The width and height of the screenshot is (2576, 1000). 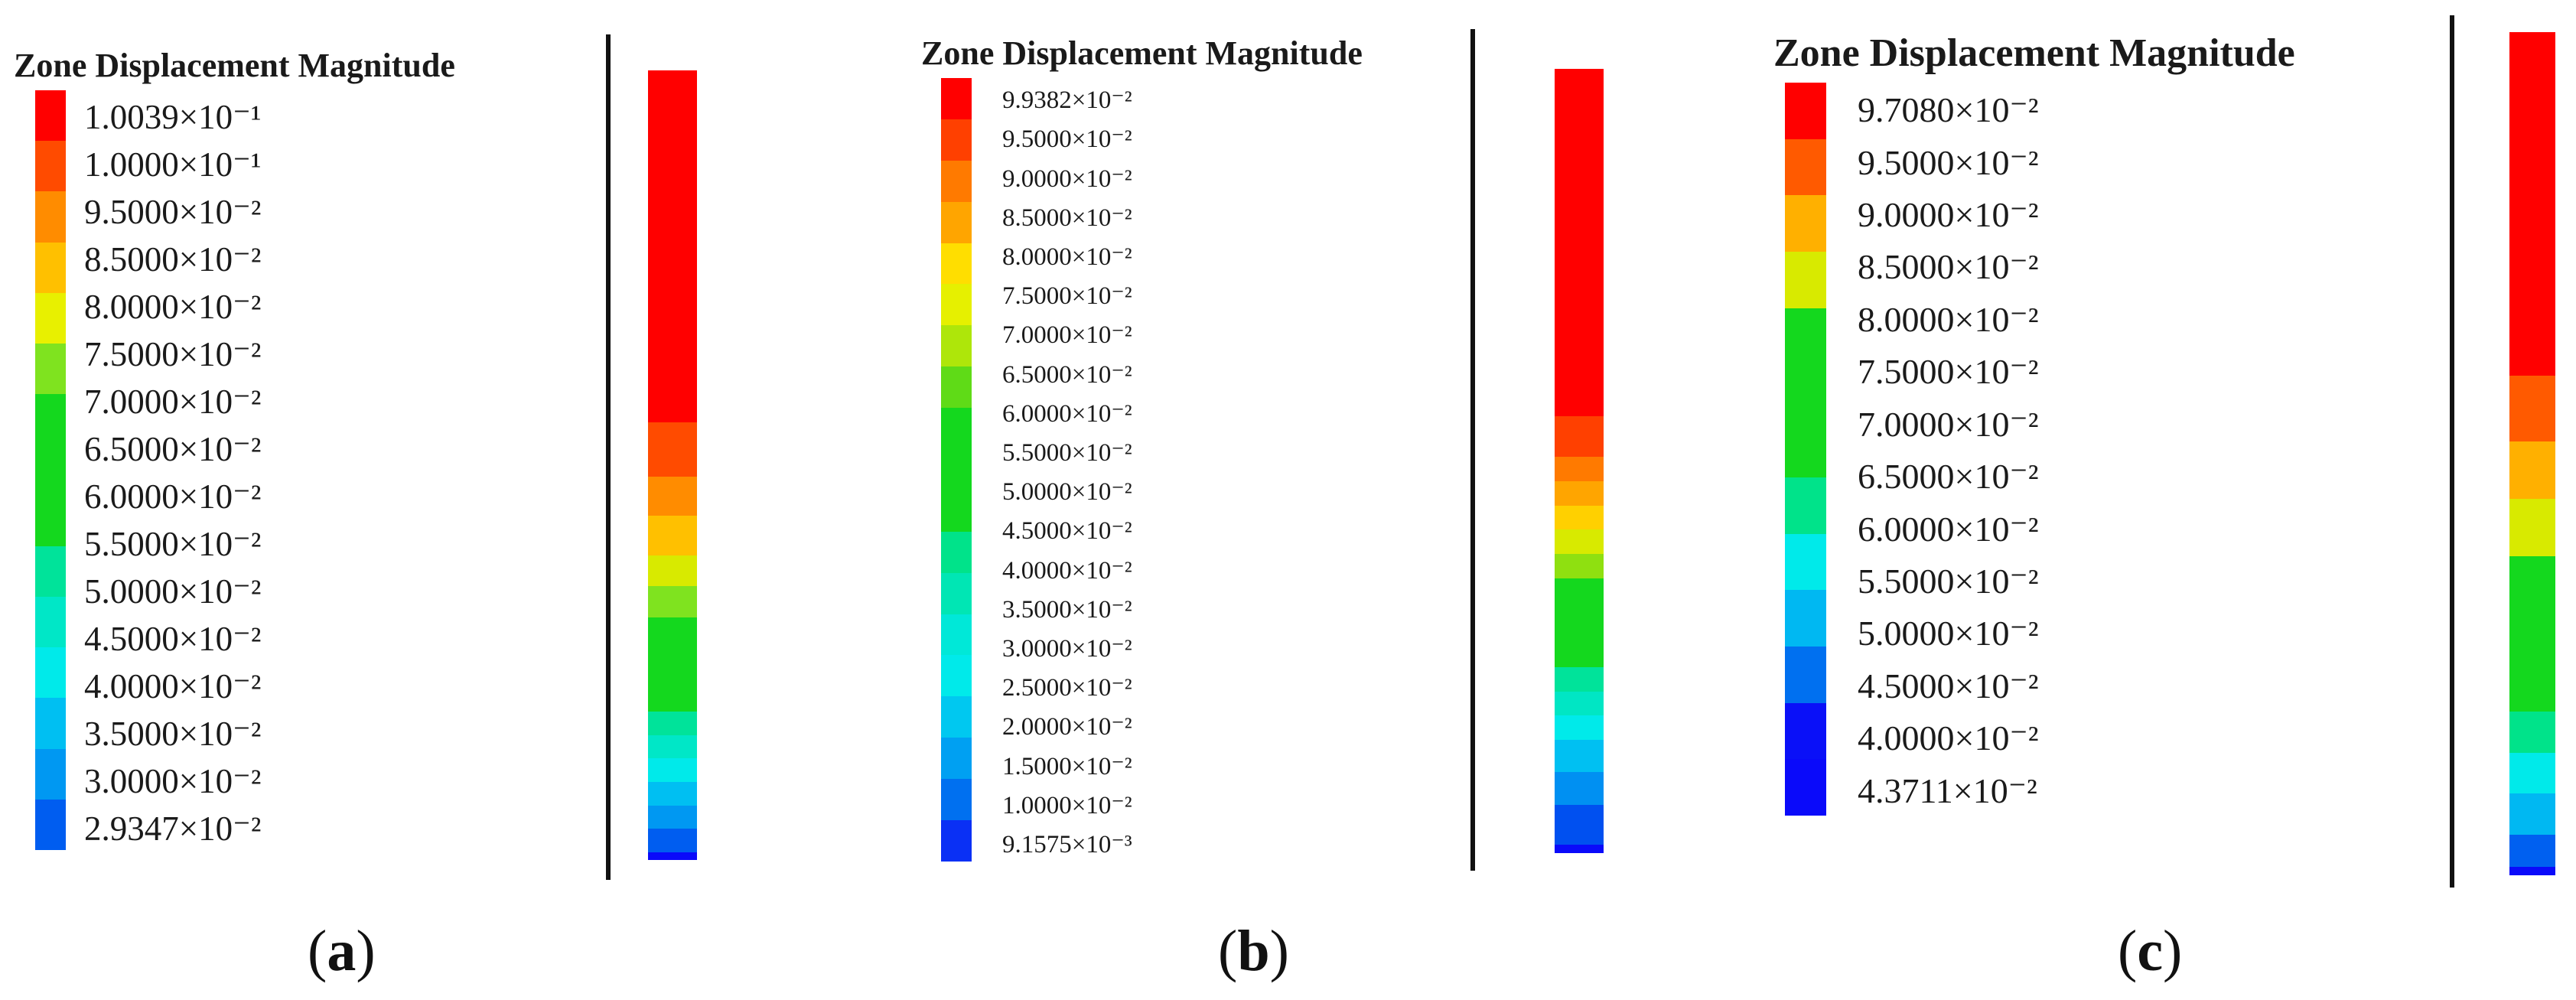 I want to click on divider-a, so click(x=609, y=457).